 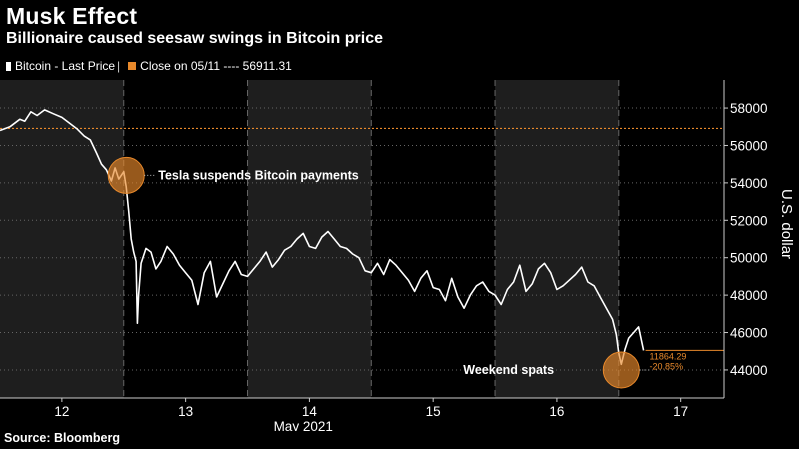 I want to click on y-tick-label-54000: 54000, so click(x=749, y=183).